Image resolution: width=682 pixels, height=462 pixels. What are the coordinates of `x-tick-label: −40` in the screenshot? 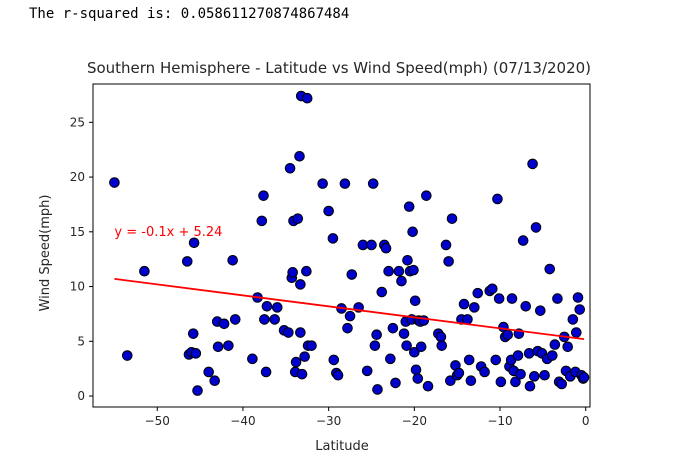 It's located at (242, 421).